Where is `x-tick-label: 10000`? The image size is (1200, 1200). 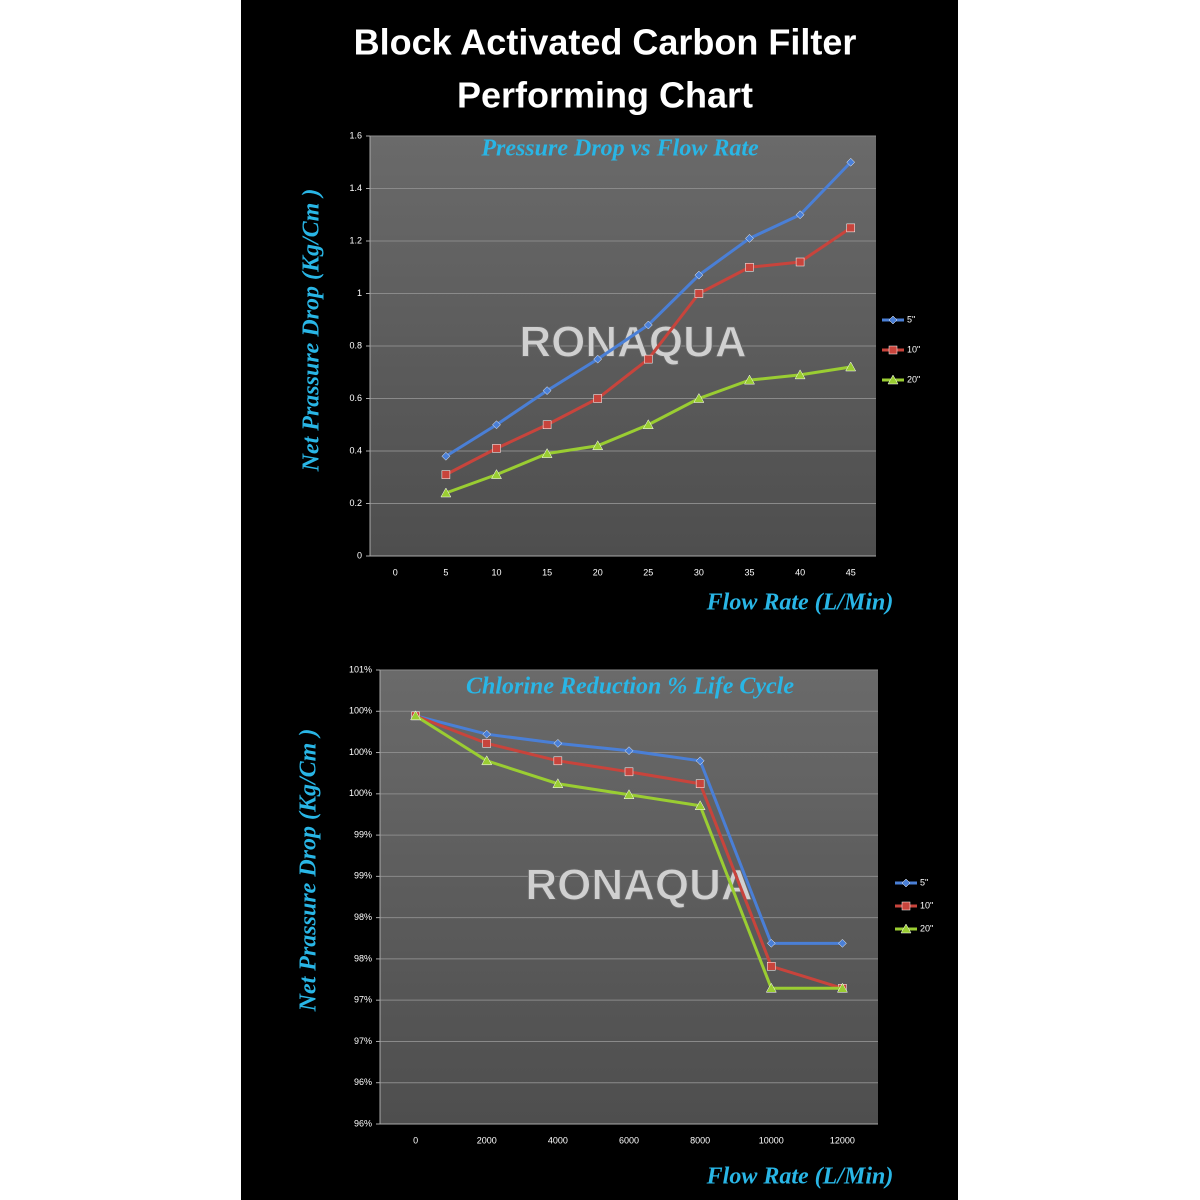
x-tick-label: 10000 is located at coordinates (771, 1140).